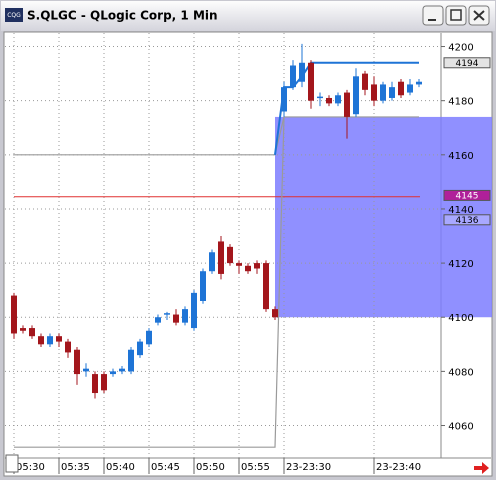  Describe the element at coordinates (165, 467) in the screenshot. I see `x-tick-label: 05:45` at that location.